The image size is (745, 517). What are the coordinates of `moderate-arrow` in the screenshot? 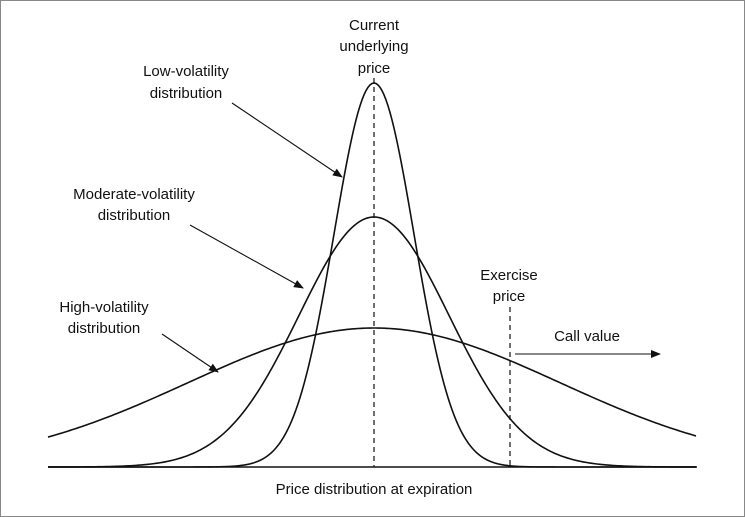 It's located at (246, 256).